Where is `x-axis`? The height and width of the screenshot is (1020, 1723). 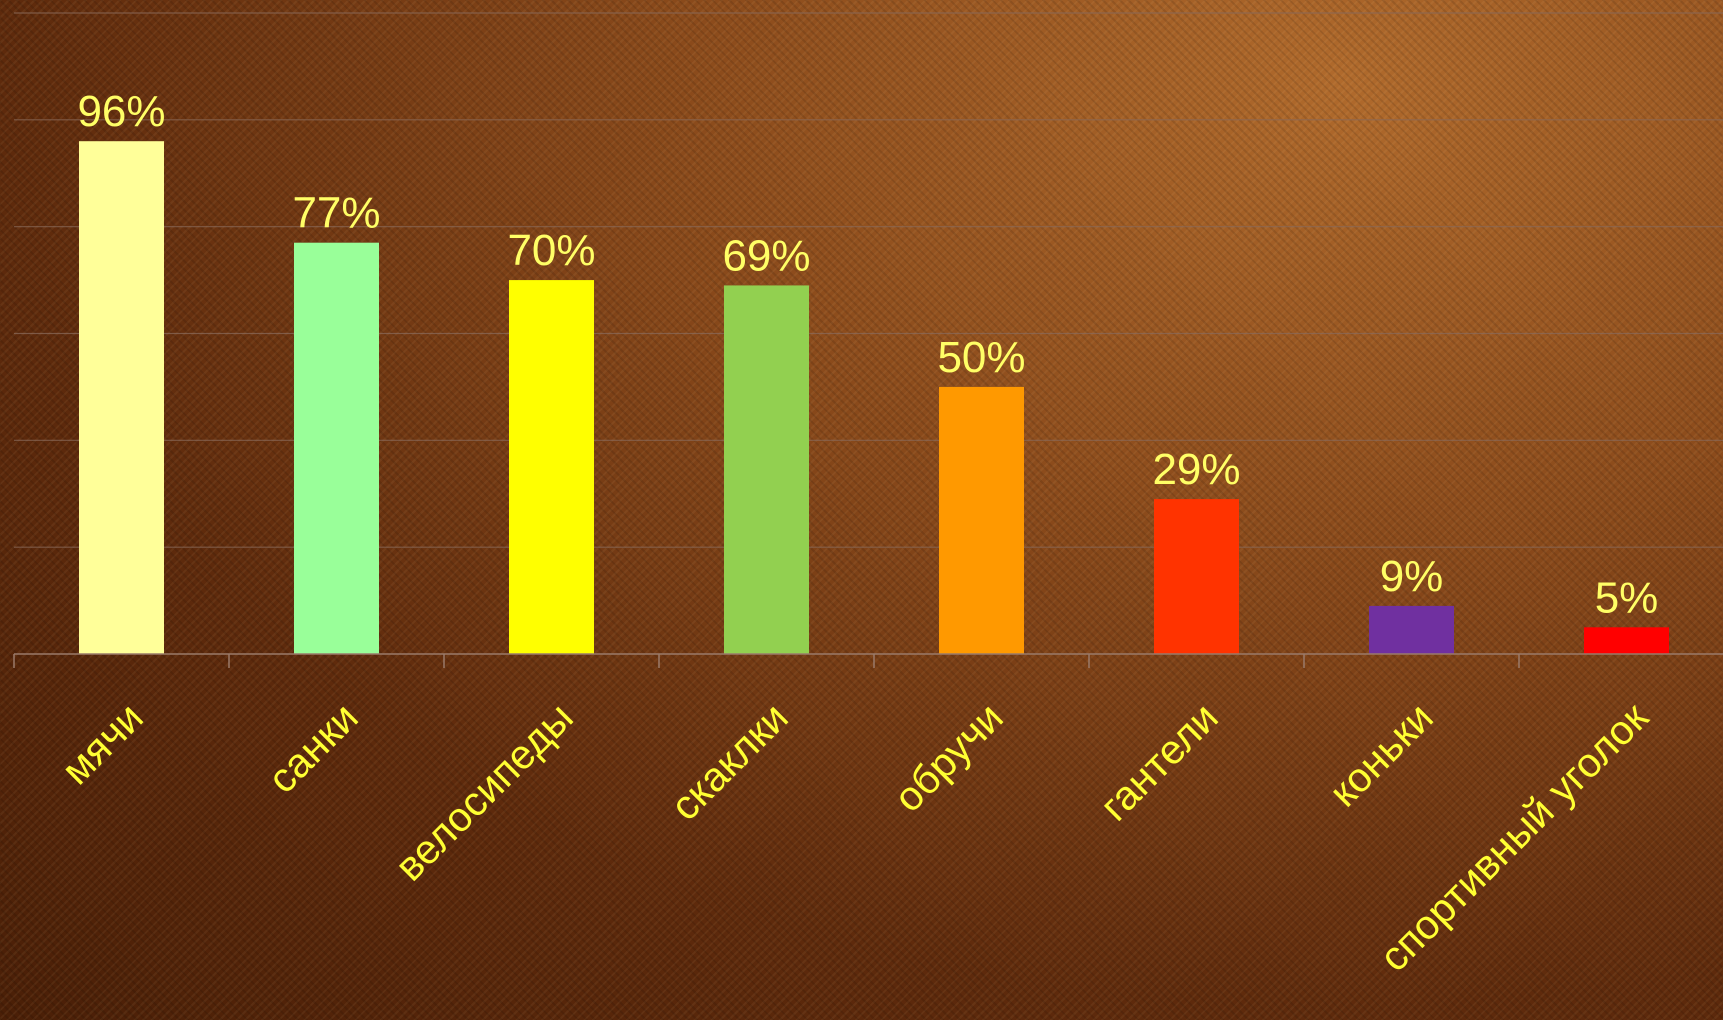 x-axis is located at coordinates (868, 660).